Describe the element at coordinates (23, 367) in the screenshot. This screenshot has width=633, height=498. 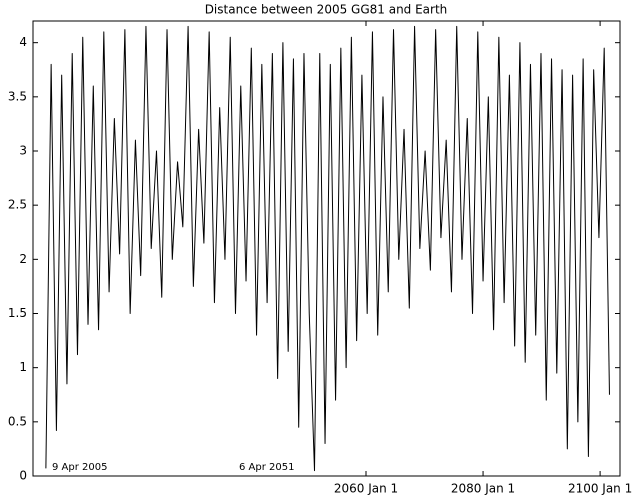
I see `y-tick-label: 1` at that location.